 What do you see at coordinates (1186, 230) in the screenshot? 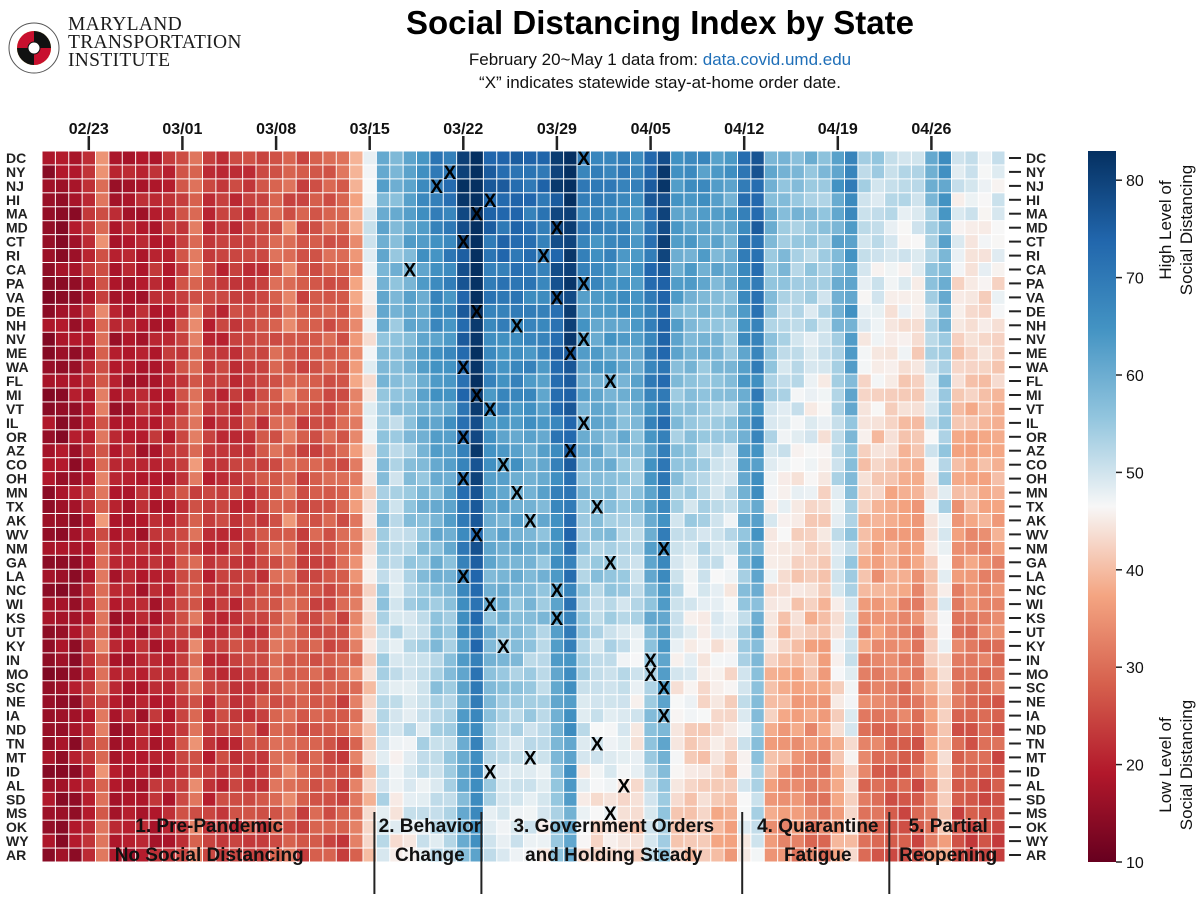
I see `colorbar-high-label: Social Distancing` at bounding box center [1186, 230].